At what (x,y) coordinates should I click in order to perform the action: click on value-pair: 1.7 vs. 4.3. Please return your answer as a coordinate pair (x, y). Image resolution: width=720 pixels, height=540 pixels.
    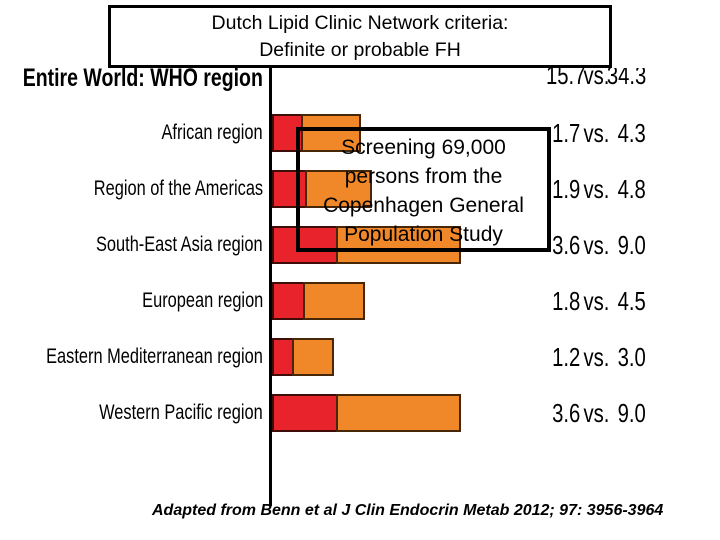
    Looking at the image, I should click on (596, 133).